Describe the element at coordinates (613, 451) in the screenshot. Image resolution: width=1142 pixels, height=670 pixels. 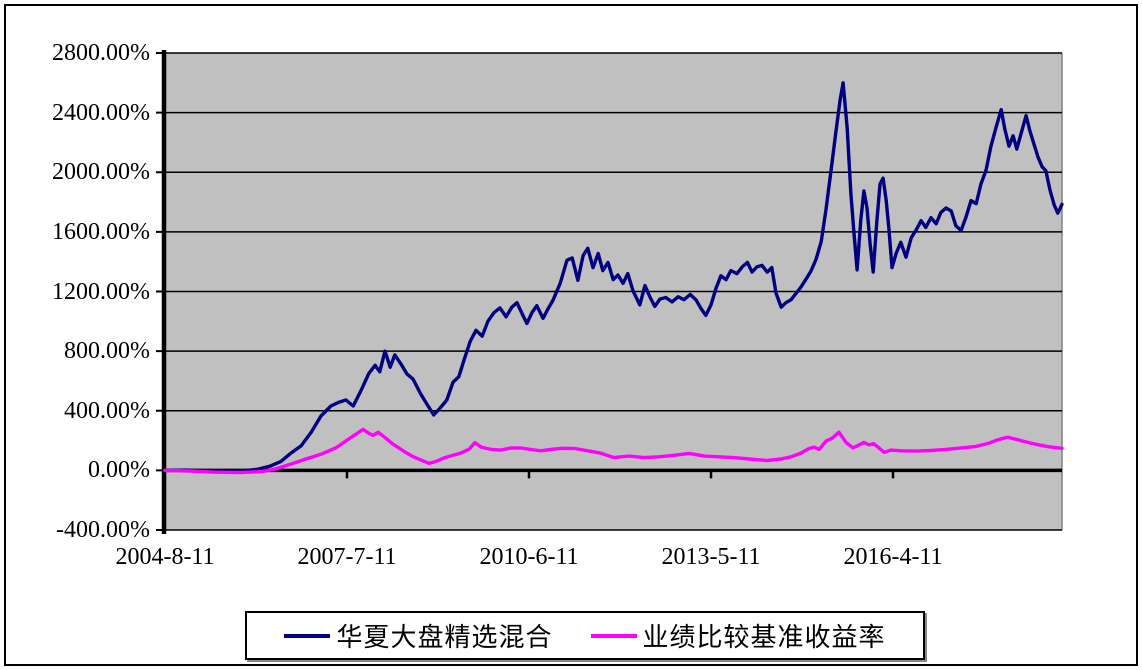
I see `benchmark-series-line` at that location.